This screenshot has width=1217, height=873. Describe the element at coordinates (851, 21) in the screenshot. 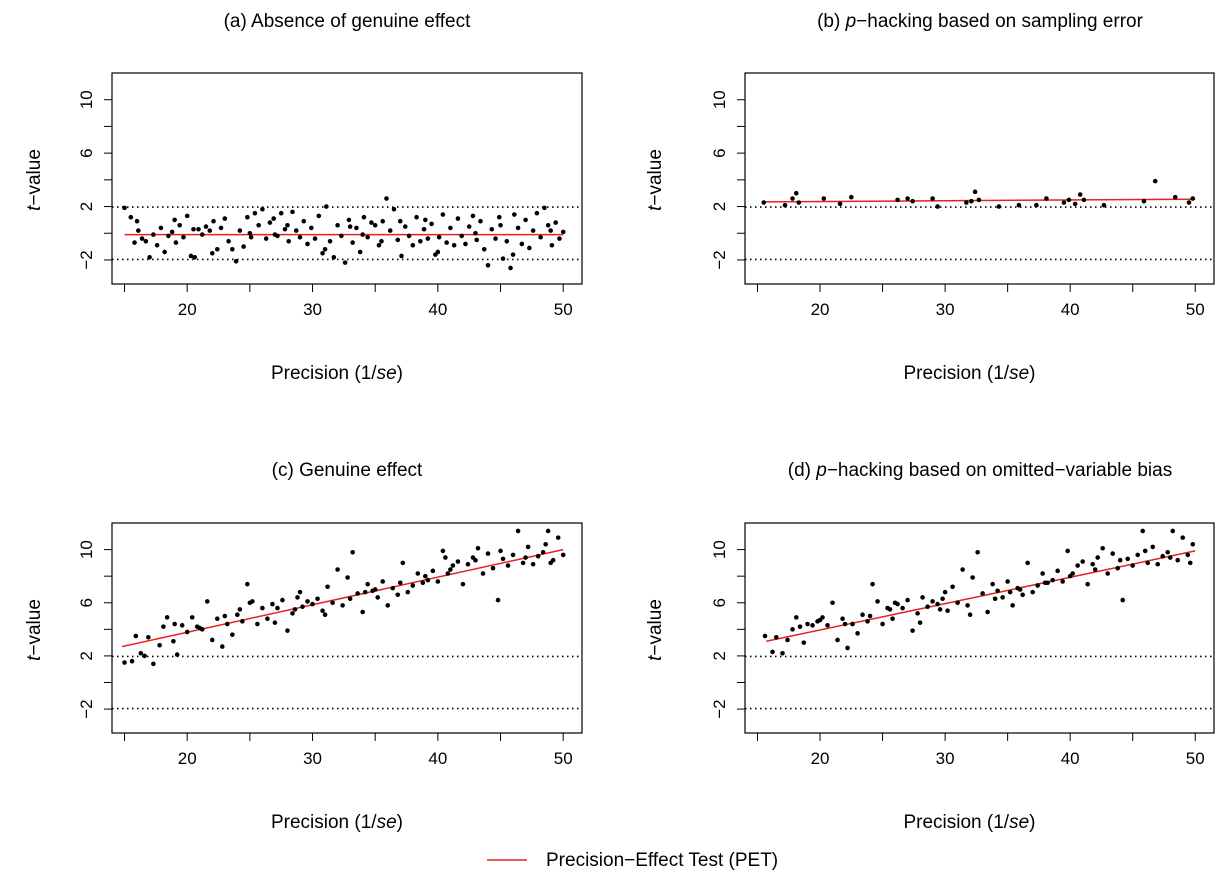

I see `panel-title-part: p` at that location.